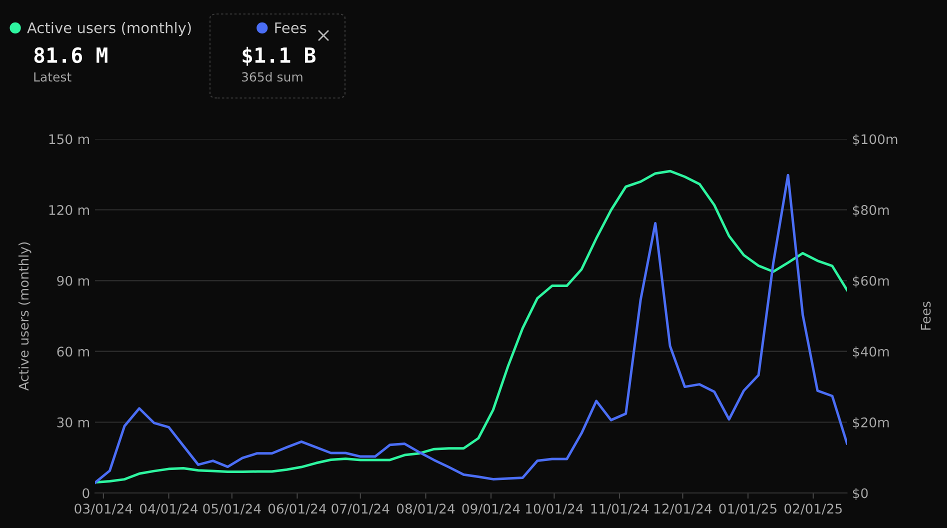 This screenshot has height=528, width=947. I want to click on x-tick-label: 11/01/24, so click(619, 509).